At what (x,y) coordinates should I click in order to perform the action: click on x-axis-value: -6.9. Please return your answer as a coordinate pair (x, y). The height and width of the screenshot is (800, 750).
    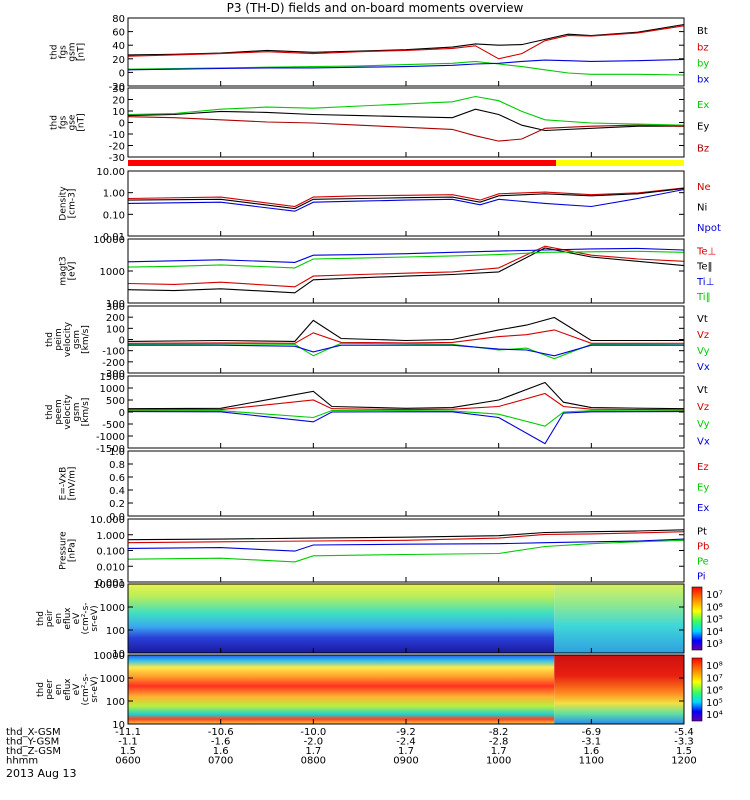
    Looking at the image, I should click on (592, 732).